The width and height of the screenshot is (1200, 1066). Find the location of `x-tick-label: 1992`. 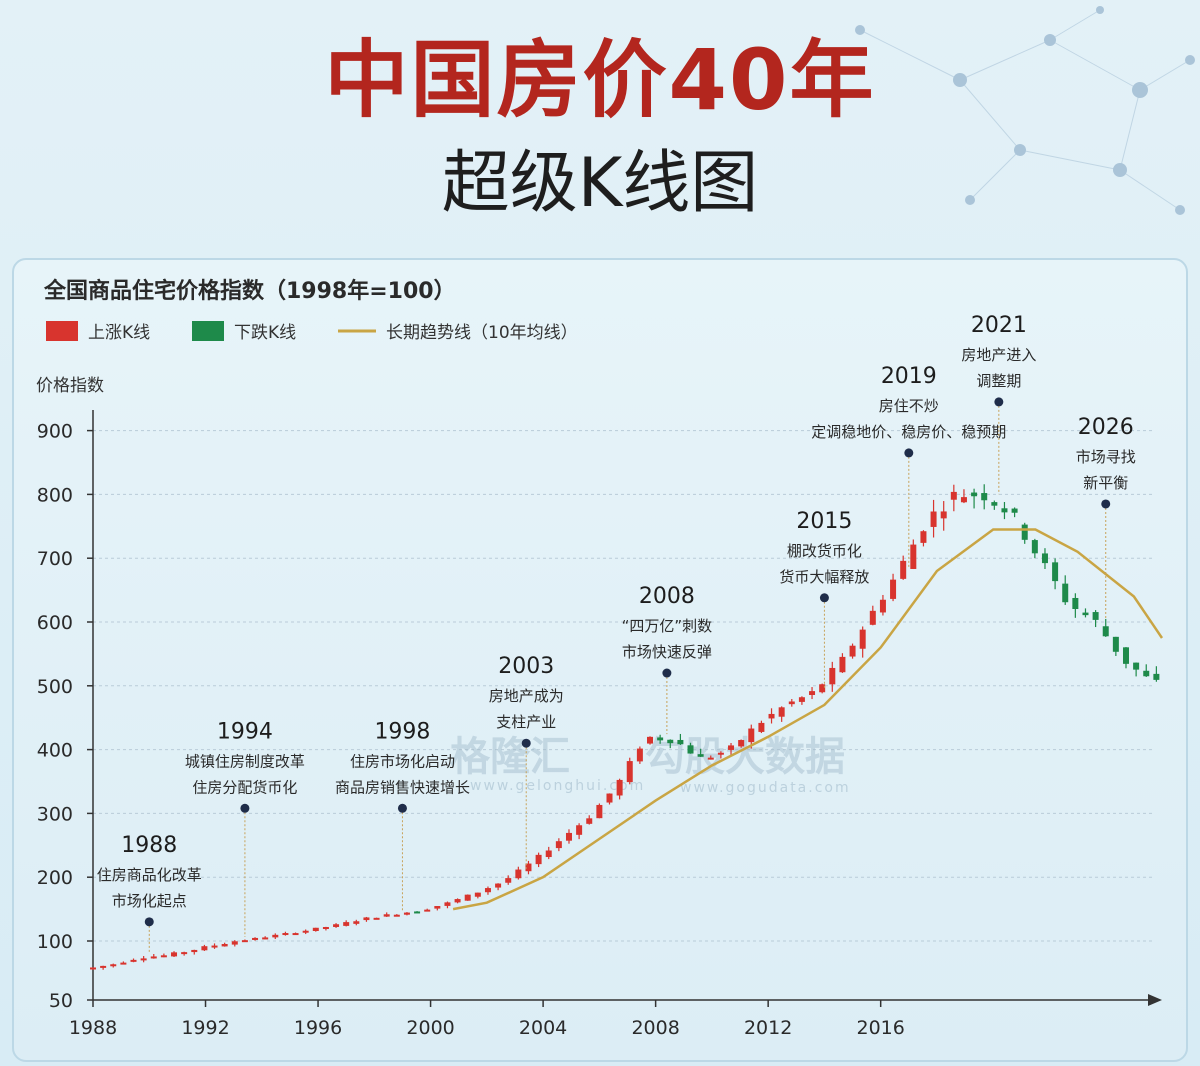

x-tick-label: 1992 is located at coordinates (205, 1028).